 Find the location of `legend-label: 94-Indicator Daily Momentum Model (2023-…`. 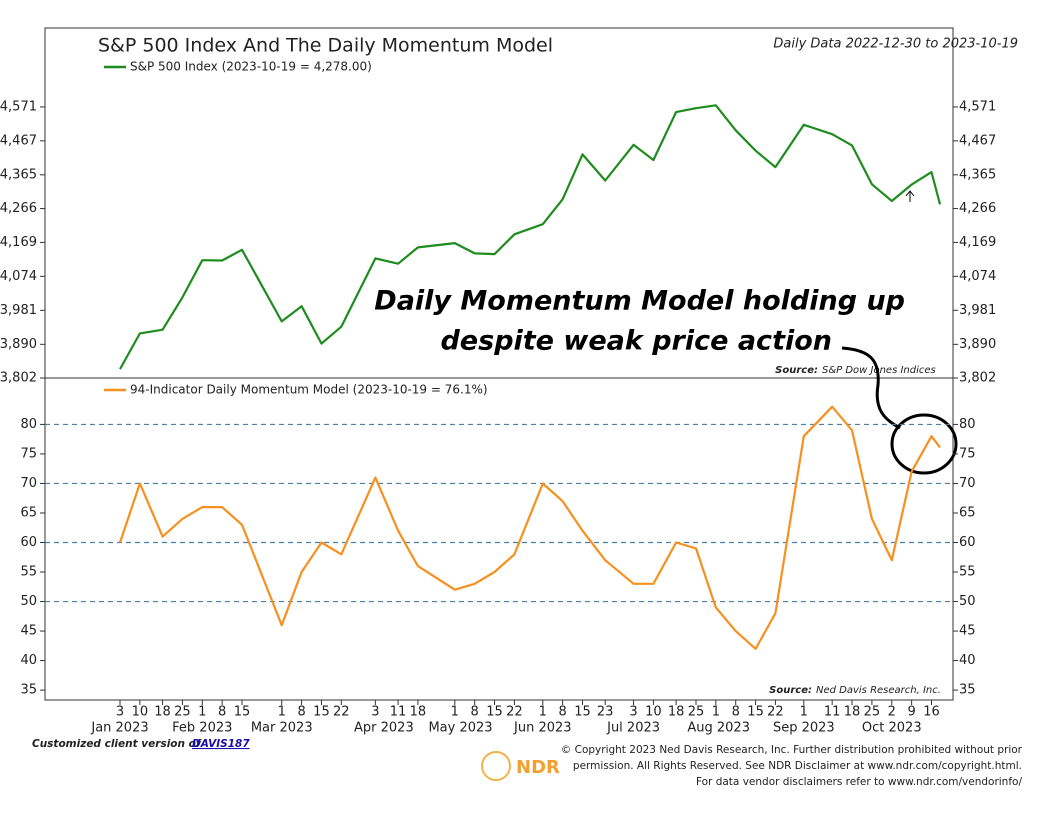

legend-label: 94-Indicator Daily Momentum Model (2023-… is located at coordinates (309, 390).